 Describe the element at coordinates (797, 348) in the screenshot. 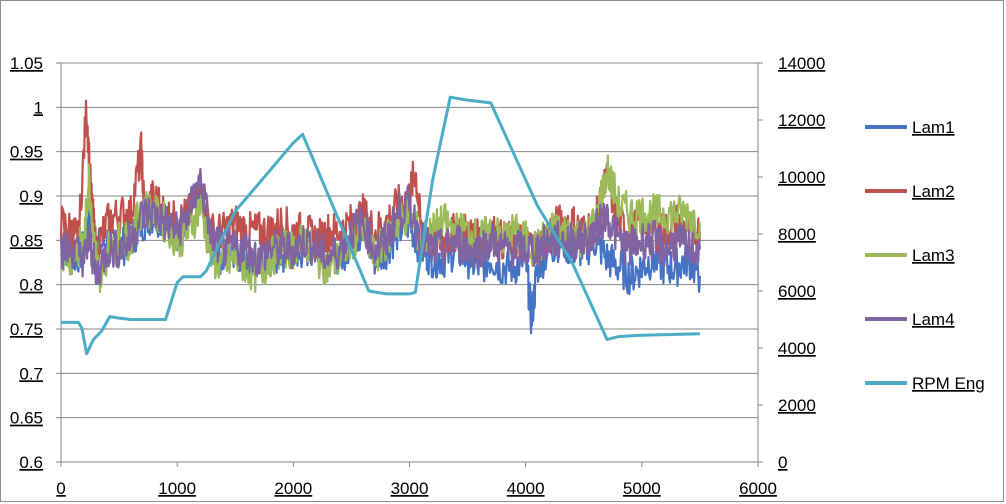

I see `y2-tick-label: 4000` at that location.